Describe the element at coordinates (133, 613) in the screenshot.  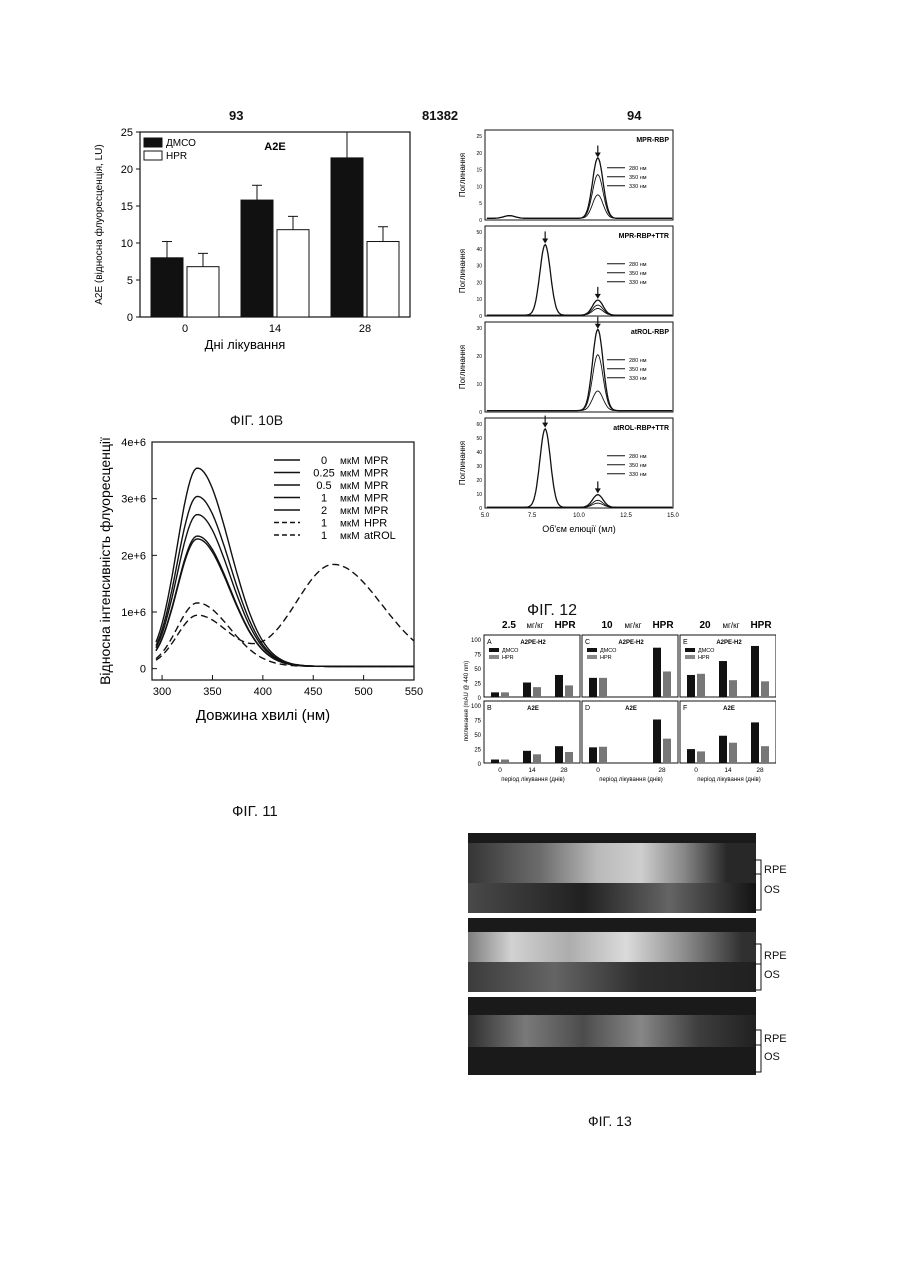
I see `y-tick-label-1: 1e+6` at that location.